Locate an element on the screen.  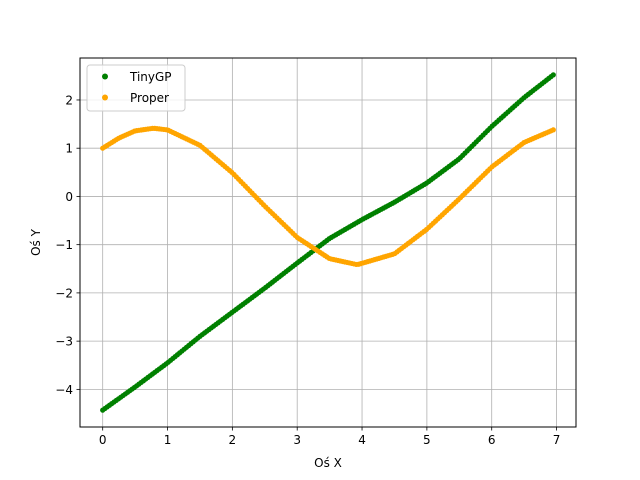
legend-label-proper: Proper is located at coordinates (149, 98).